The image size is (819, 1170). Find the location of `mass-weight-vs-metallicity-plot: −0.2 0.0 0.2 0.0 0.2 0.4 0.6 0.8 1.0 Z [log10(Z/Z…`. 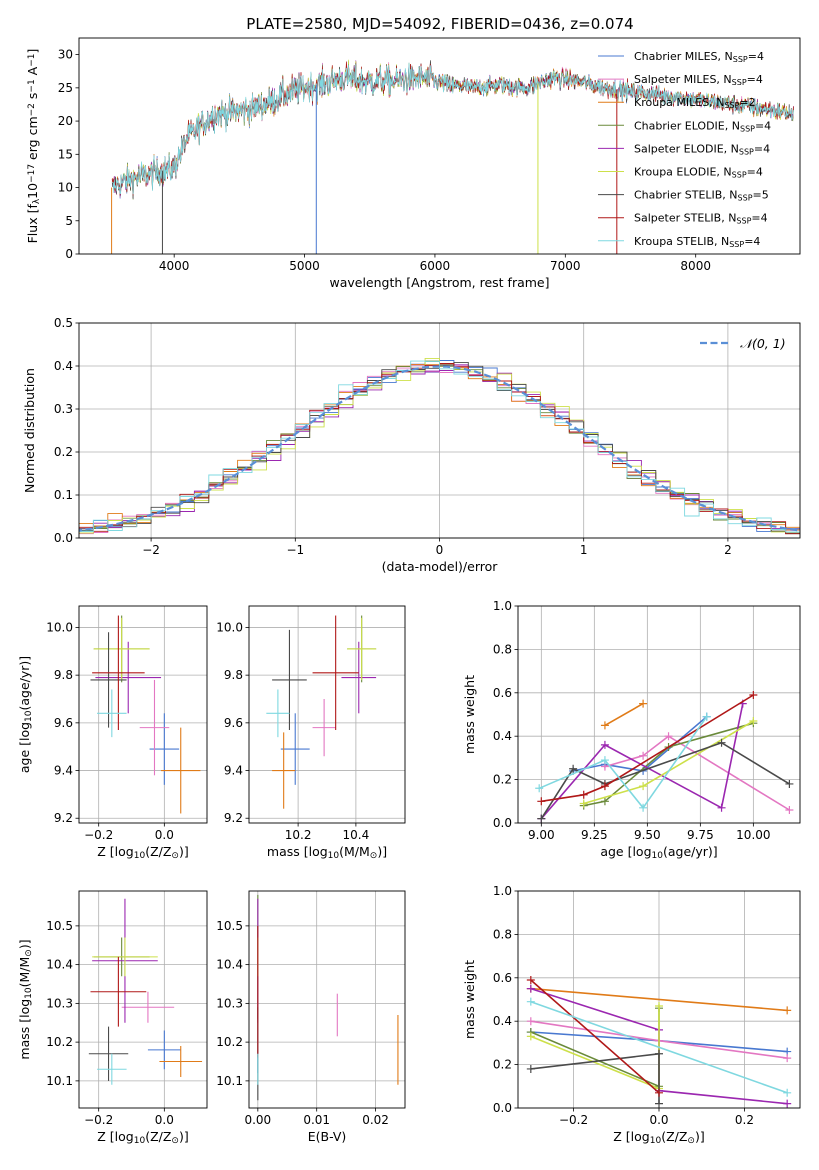

mass-weight-vs-metallicity-plot: −0.2 0.0 0.2 0.0 0.2 0.4 0.6 0.8 1.0 Z [log10(Z/Z… is located at coordinates (631, 1015).